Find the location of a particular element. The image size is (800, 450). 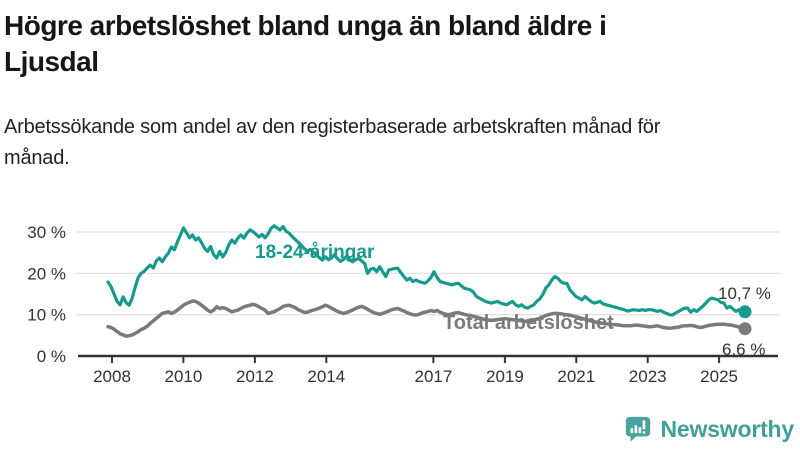

end-value-label-youth: 10,7 % is located at coordinates (744, 293).